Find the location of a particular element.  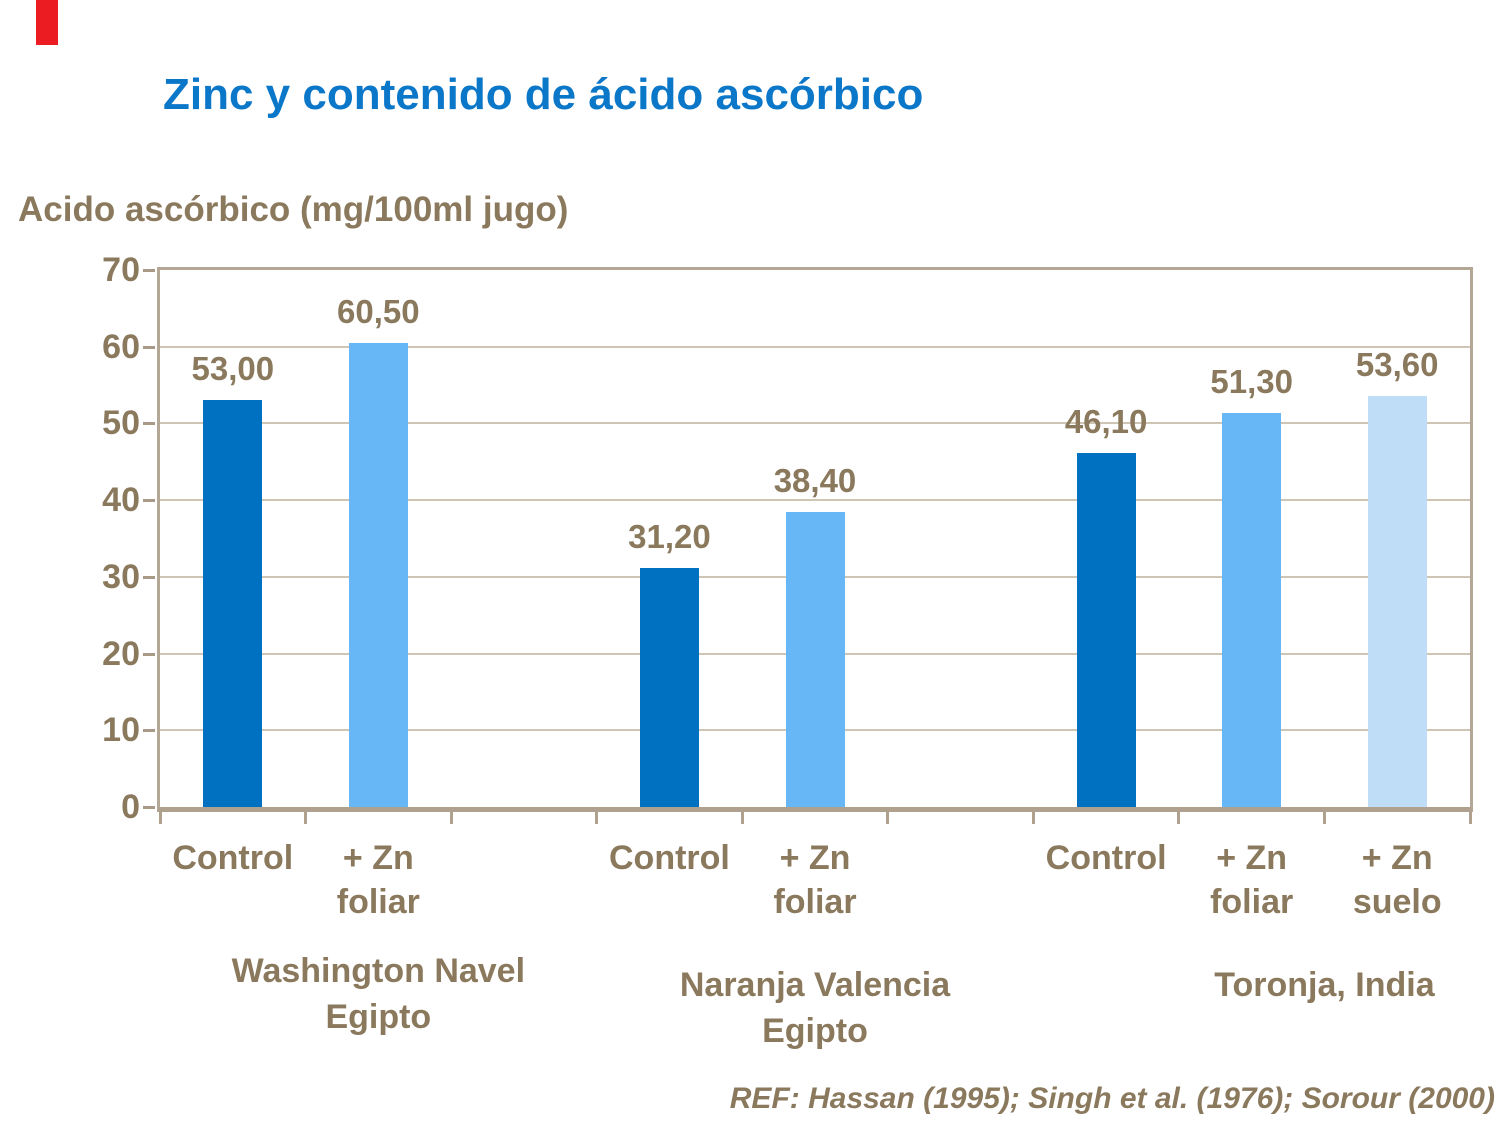

y-tick-label: 20 is located at coordinates (121, 653).